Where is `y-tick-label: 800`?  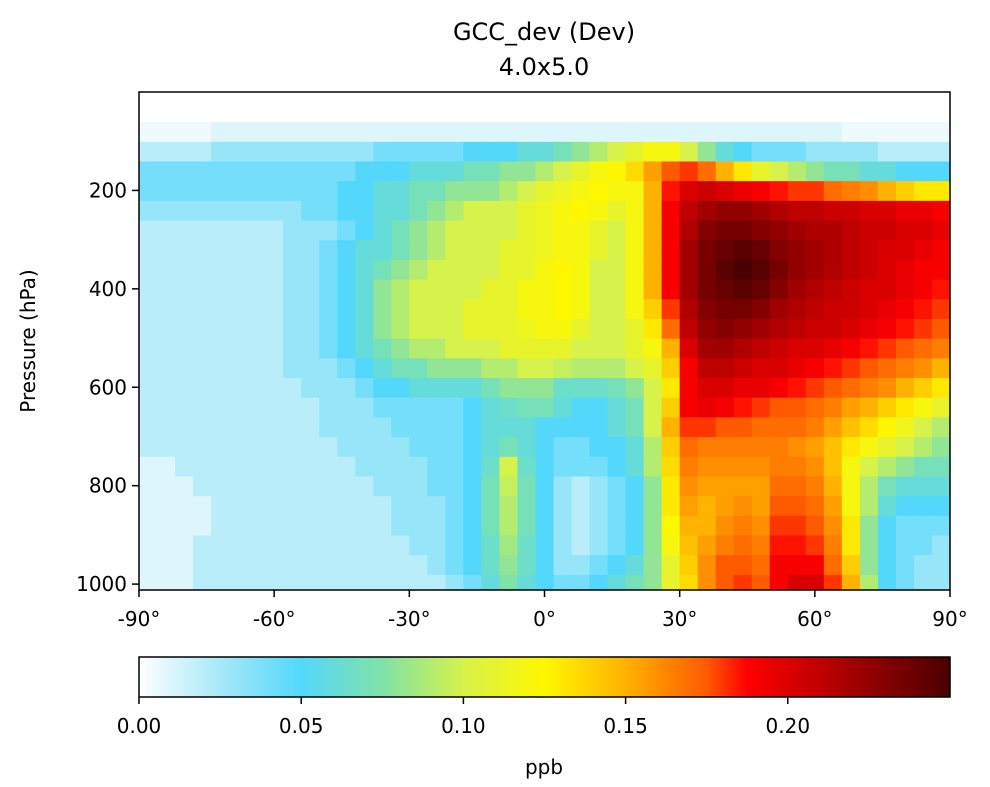 y-tick-label: 800 is located at coordinates (108, 486).